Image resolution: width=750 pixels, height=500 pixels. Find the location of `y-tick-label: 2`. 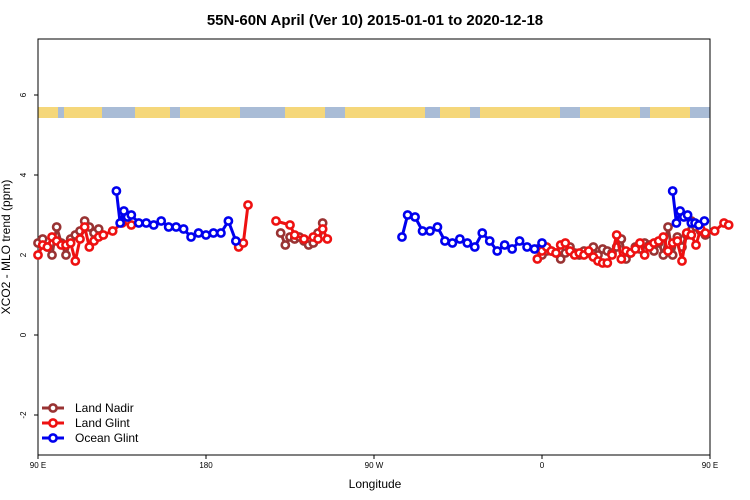

y-tick-label: 2 is located at coordinates (23, 254).